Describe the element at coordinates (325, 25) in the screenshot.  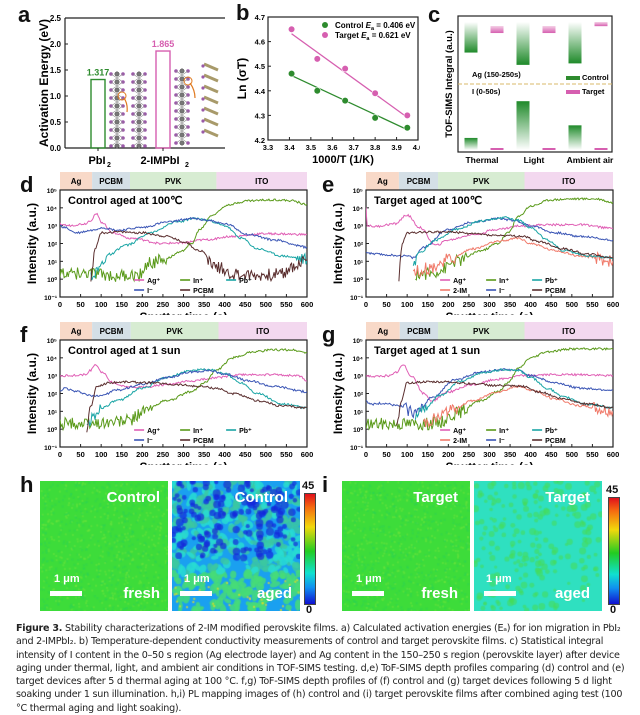
I see `legend-marker` at that location.